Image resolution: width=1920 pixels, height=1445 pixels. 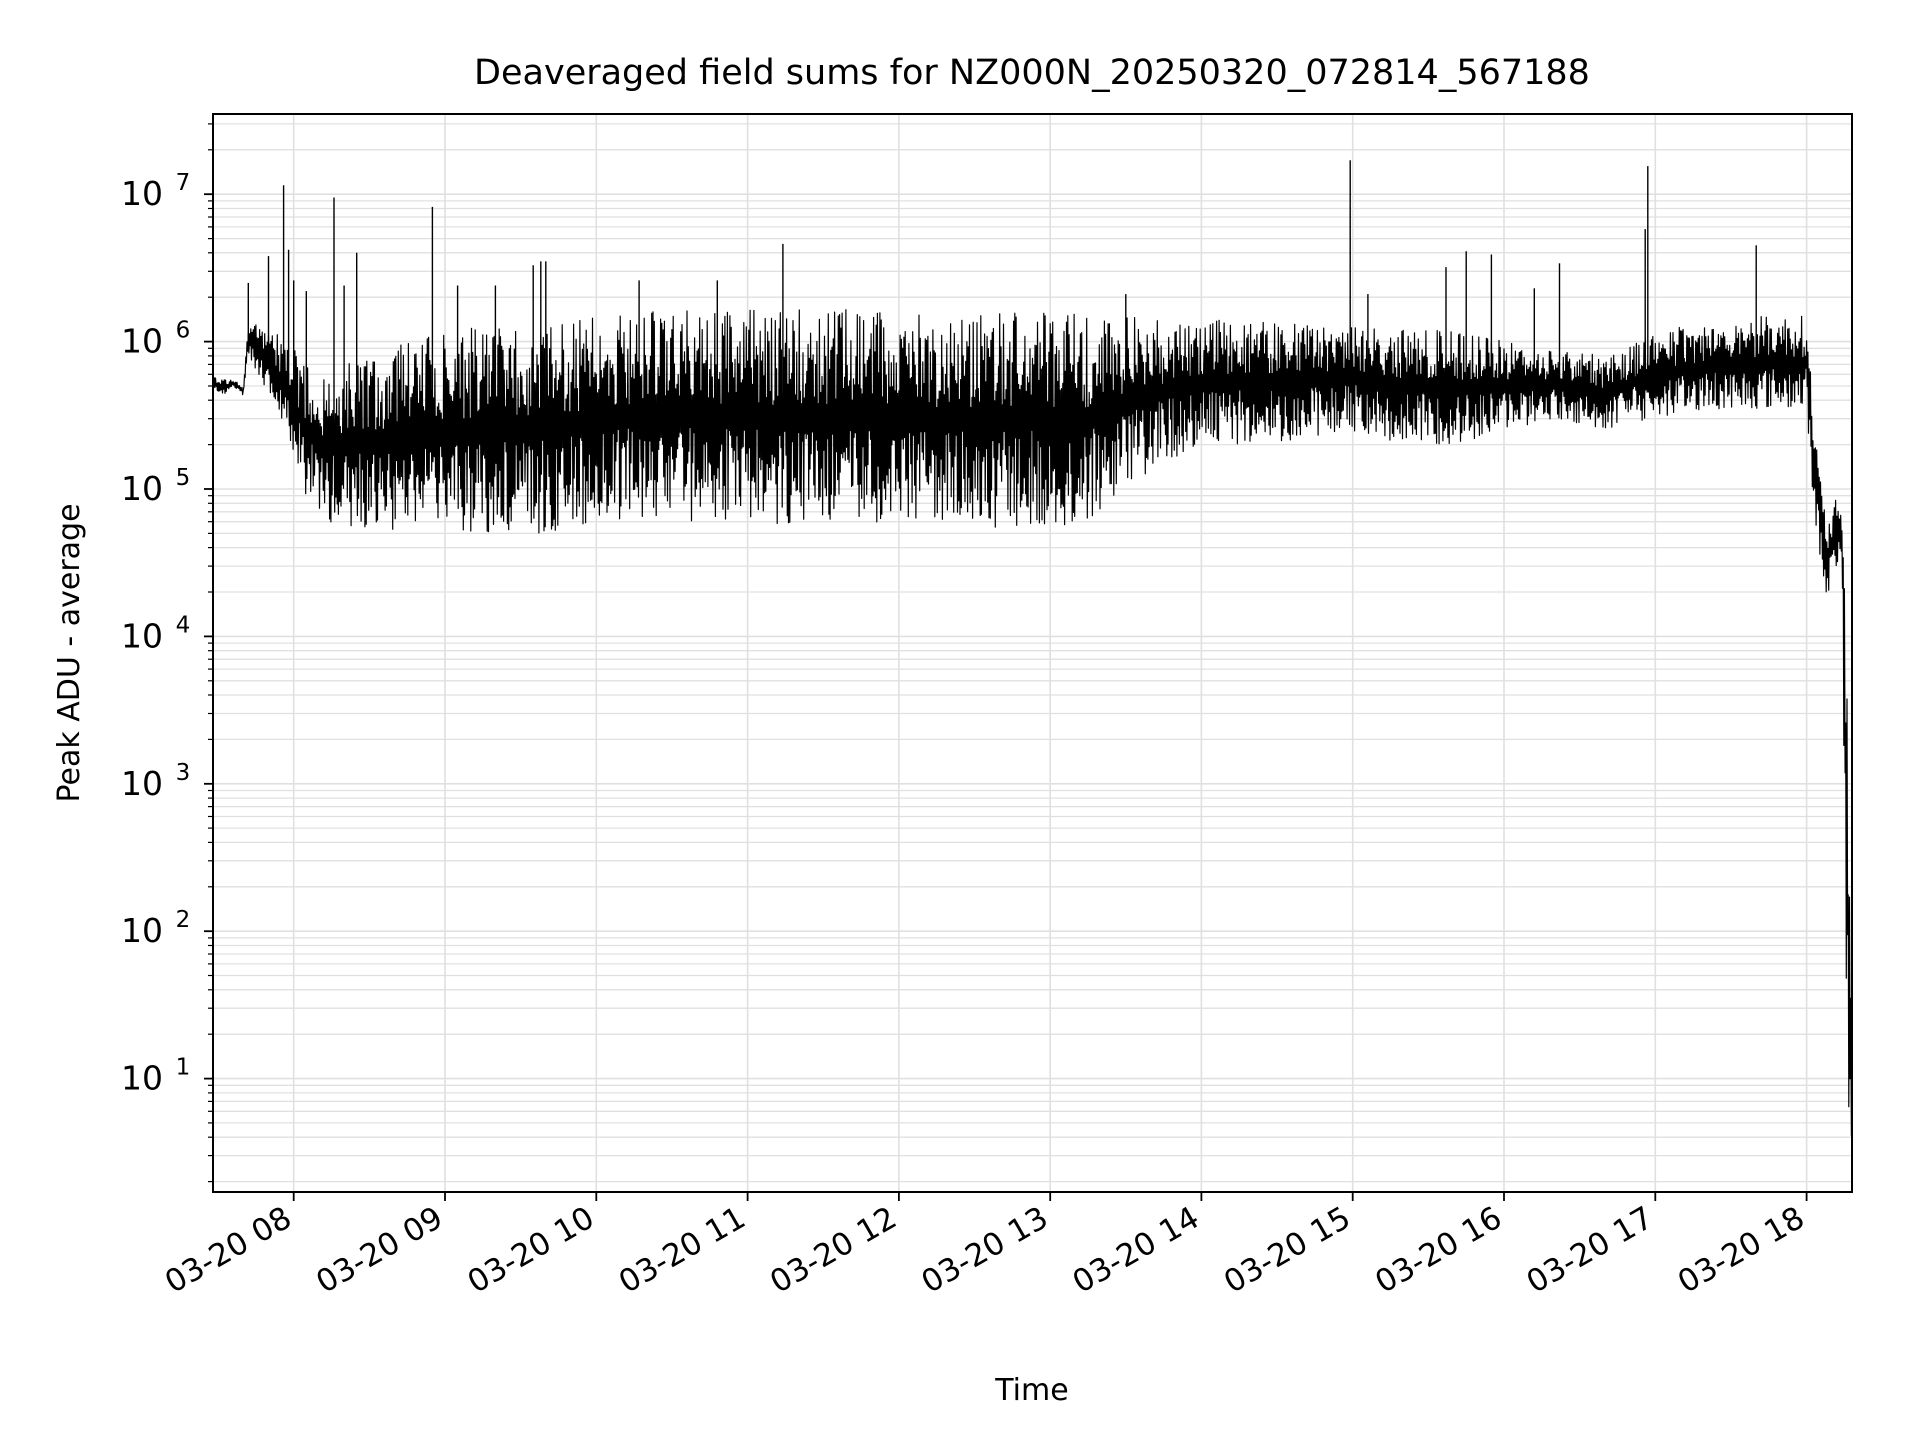 What do you see at coordinates (183, 478) in the screenshot?
I see `y-tick-exponent: 5` at bounding box center [183, 478].